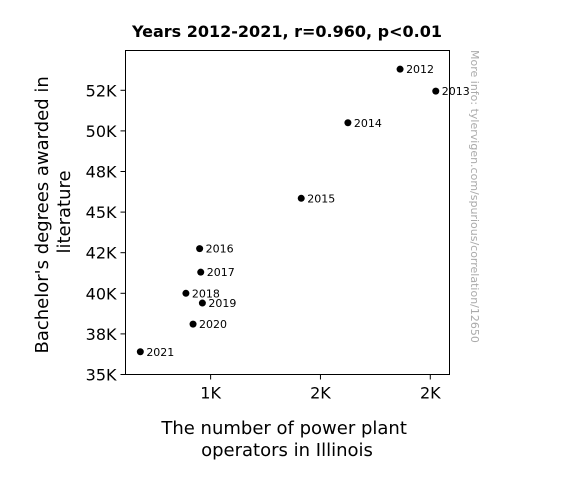  What do you see at coordinates (160, 352) in the screenshot?
I see `data-point-label: 2021` at bounding box center [160, 352].